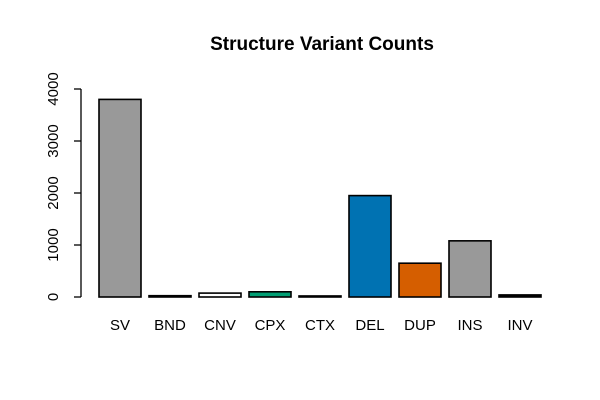 This screenshot has height=400, width=600. I want to click on y-tick-label-0: 0, so click(53, 297).